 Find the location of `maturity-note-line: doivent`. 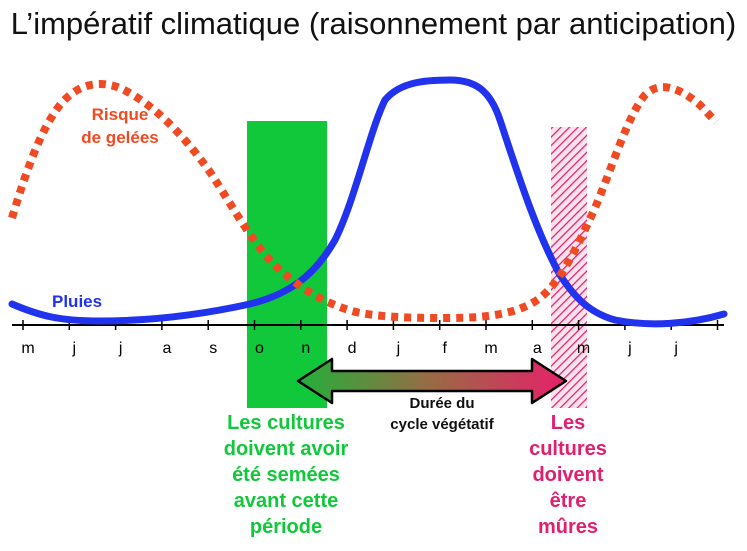

maturity-note-line: doivent is located at coordinates (568, 475).